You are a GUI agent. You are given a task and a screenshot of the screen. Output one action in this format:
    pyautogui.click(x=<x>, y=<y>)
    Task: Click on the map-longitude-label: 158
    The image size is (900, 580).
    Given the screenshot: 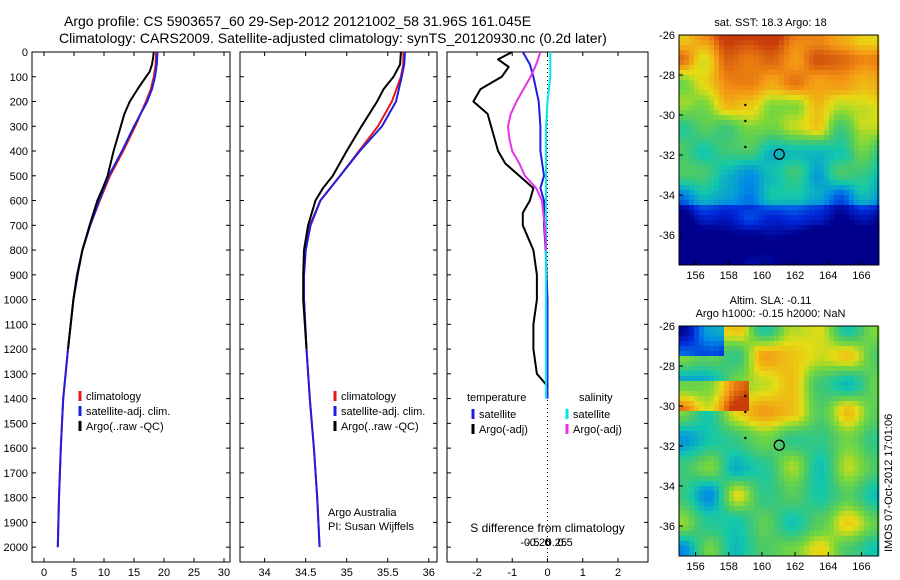 What is the action you would take?
    pyautogui.click(x=729, y=567)
    